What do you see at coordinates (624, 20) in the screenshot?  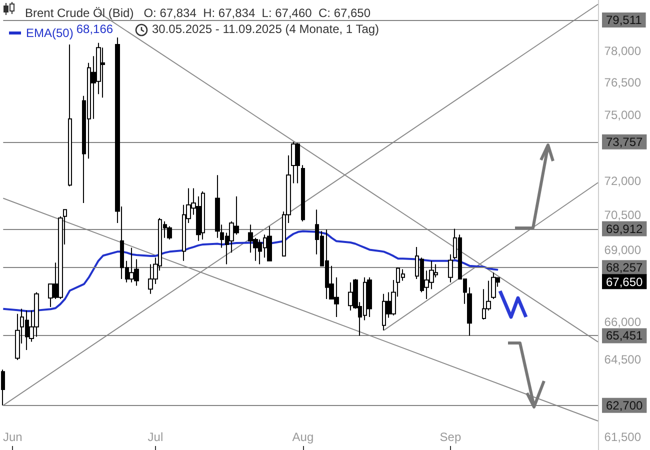 I see `ref-line-label: 79,511` at bounding box center [624, 20].